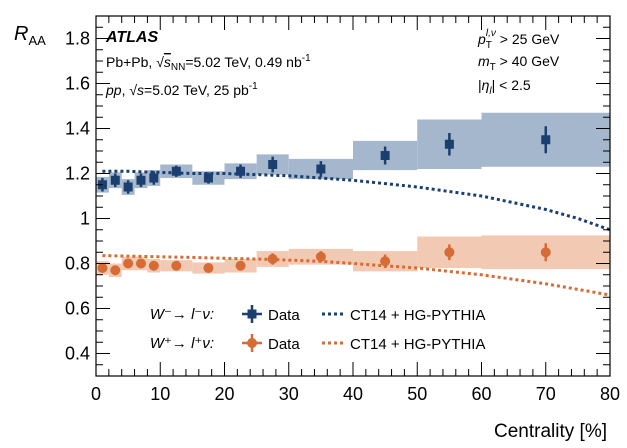 The width and height of the screenshot is (627, 448). Describe the element at coordinates (77, 84) in the screenshot. I see `y-tick-label: 1.6` at that location.